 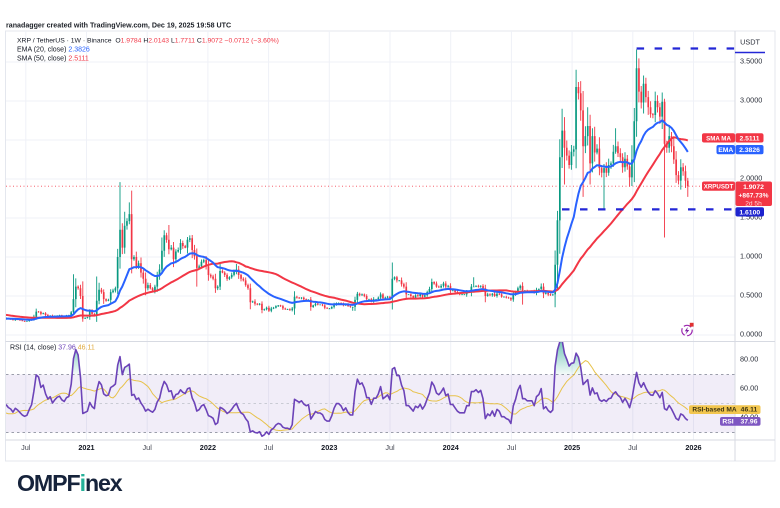 What do you see at coordinates (749, 139) in the screenshot?
I see `svg-text: 2.5111` at bounding box center [749, 139].